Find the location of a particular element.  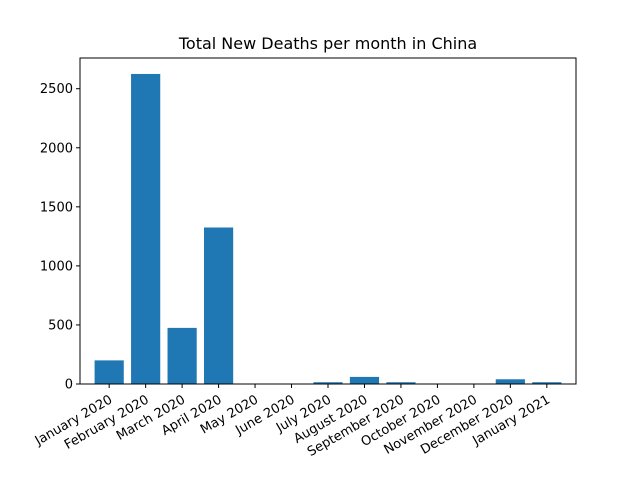

y-tick-label: 2500 is located at coordinates (56, 89).